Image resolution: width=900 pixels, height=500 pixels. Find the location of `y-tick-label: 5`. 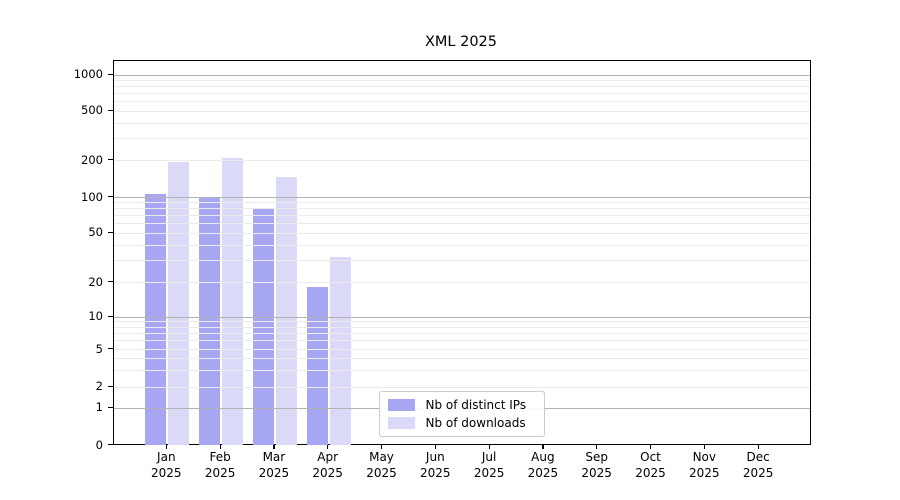

y-tick-label: 5 is located at coordinates (99, 348).